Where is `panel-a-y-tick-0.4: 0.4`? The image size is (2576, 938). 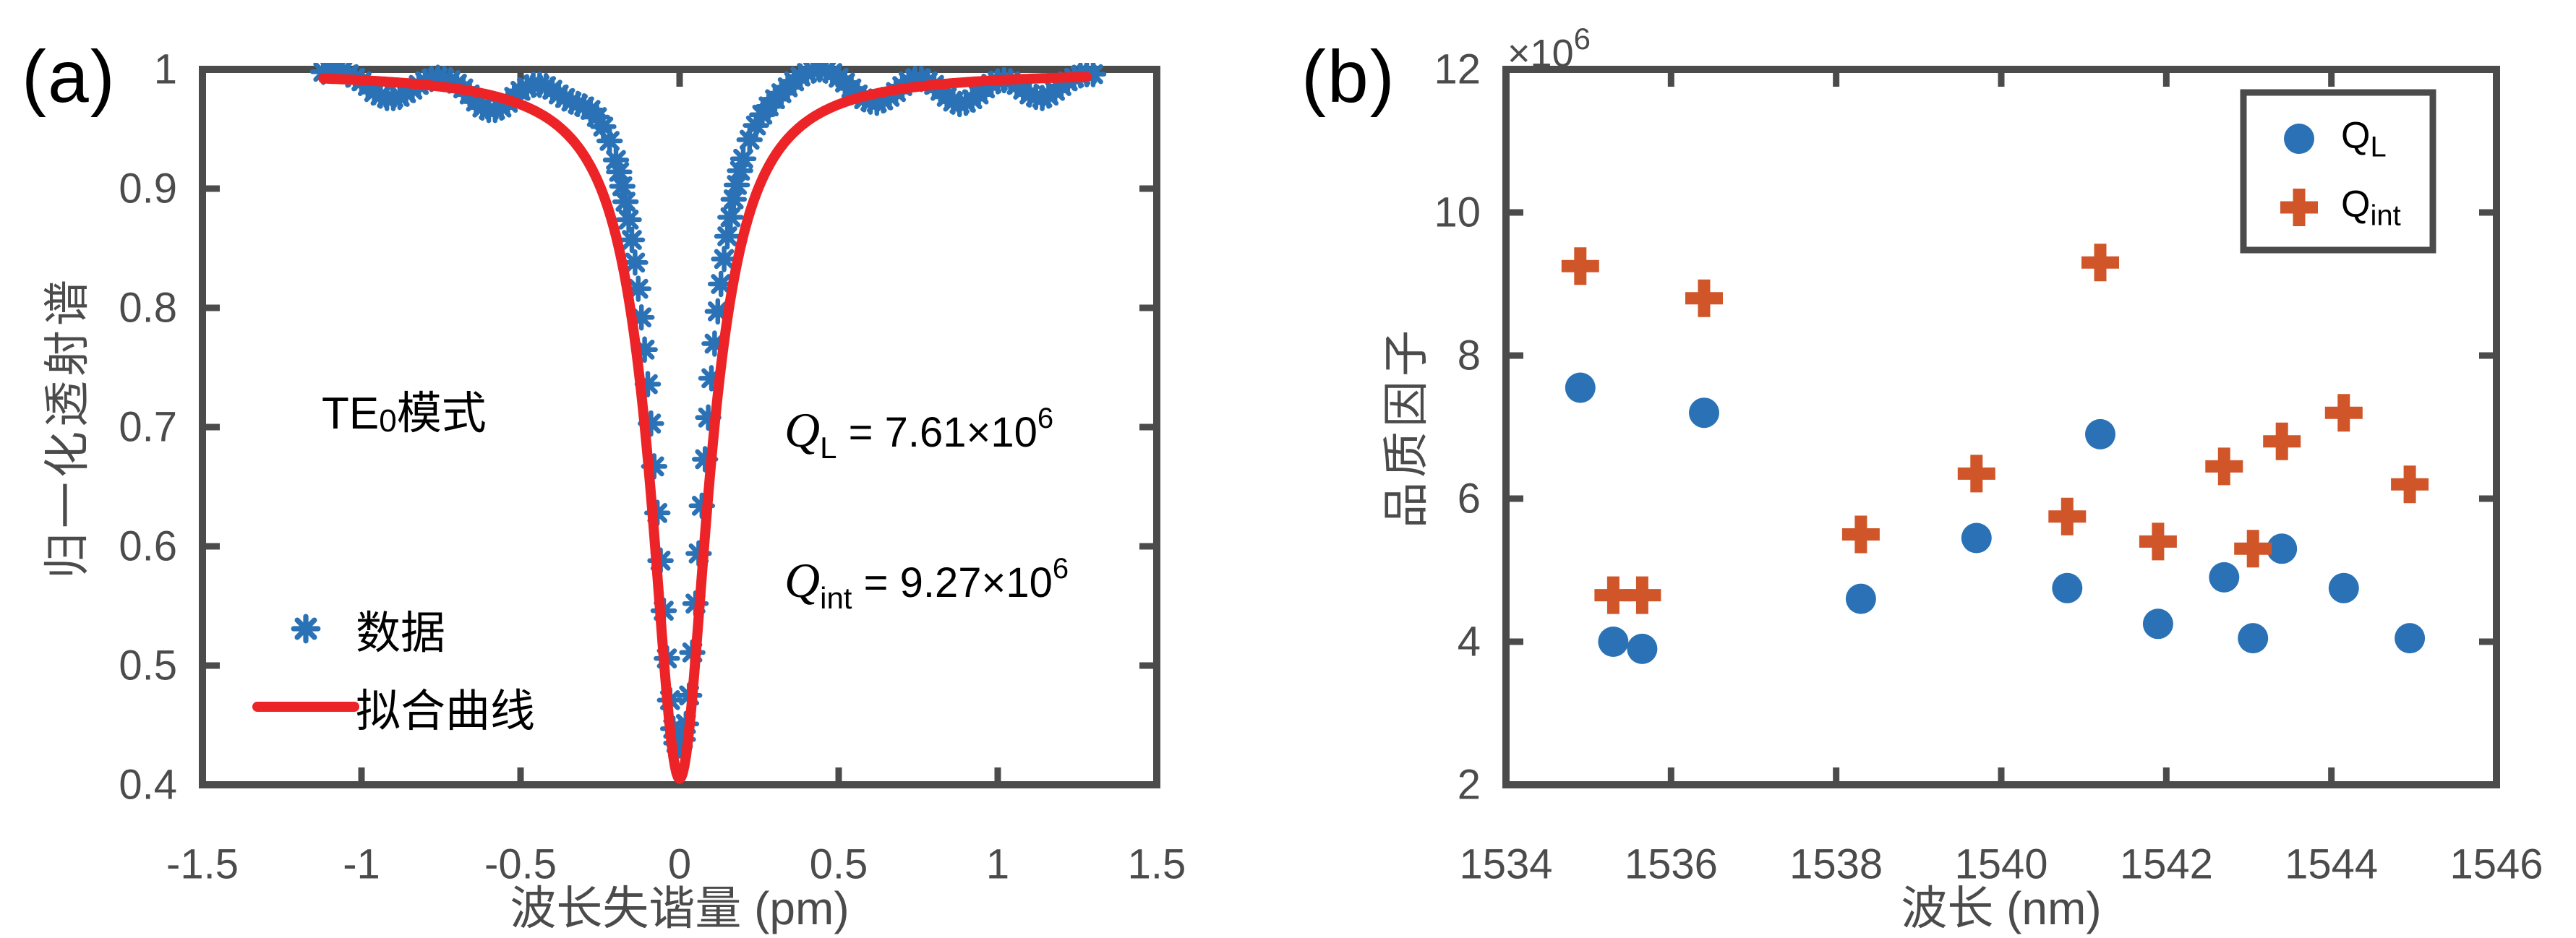 panel-a-y-tick-0.4: 0.4 is located at coordinates (148, 785).